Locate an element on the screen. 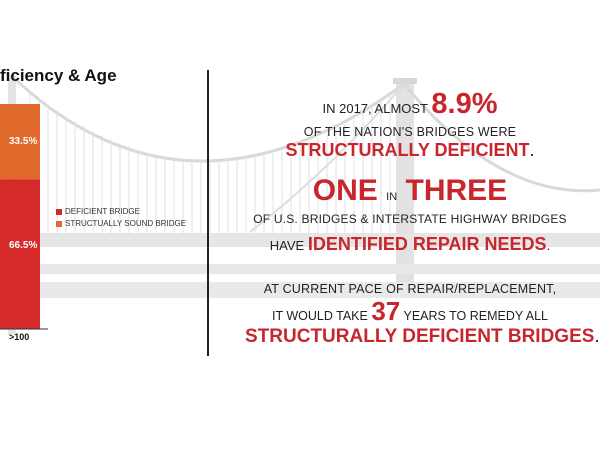 This screenshot has width=600, height=450. chart-title: ficiency & Age is located at coordinates (58, 75).